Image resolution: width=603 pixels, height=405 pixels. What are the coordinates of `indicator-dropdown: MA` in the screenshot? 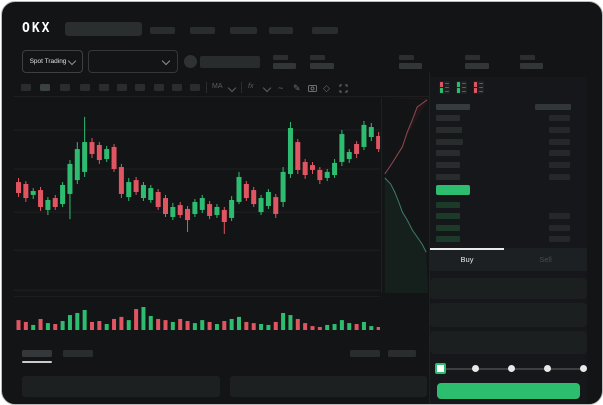 It's located at (217, 86).